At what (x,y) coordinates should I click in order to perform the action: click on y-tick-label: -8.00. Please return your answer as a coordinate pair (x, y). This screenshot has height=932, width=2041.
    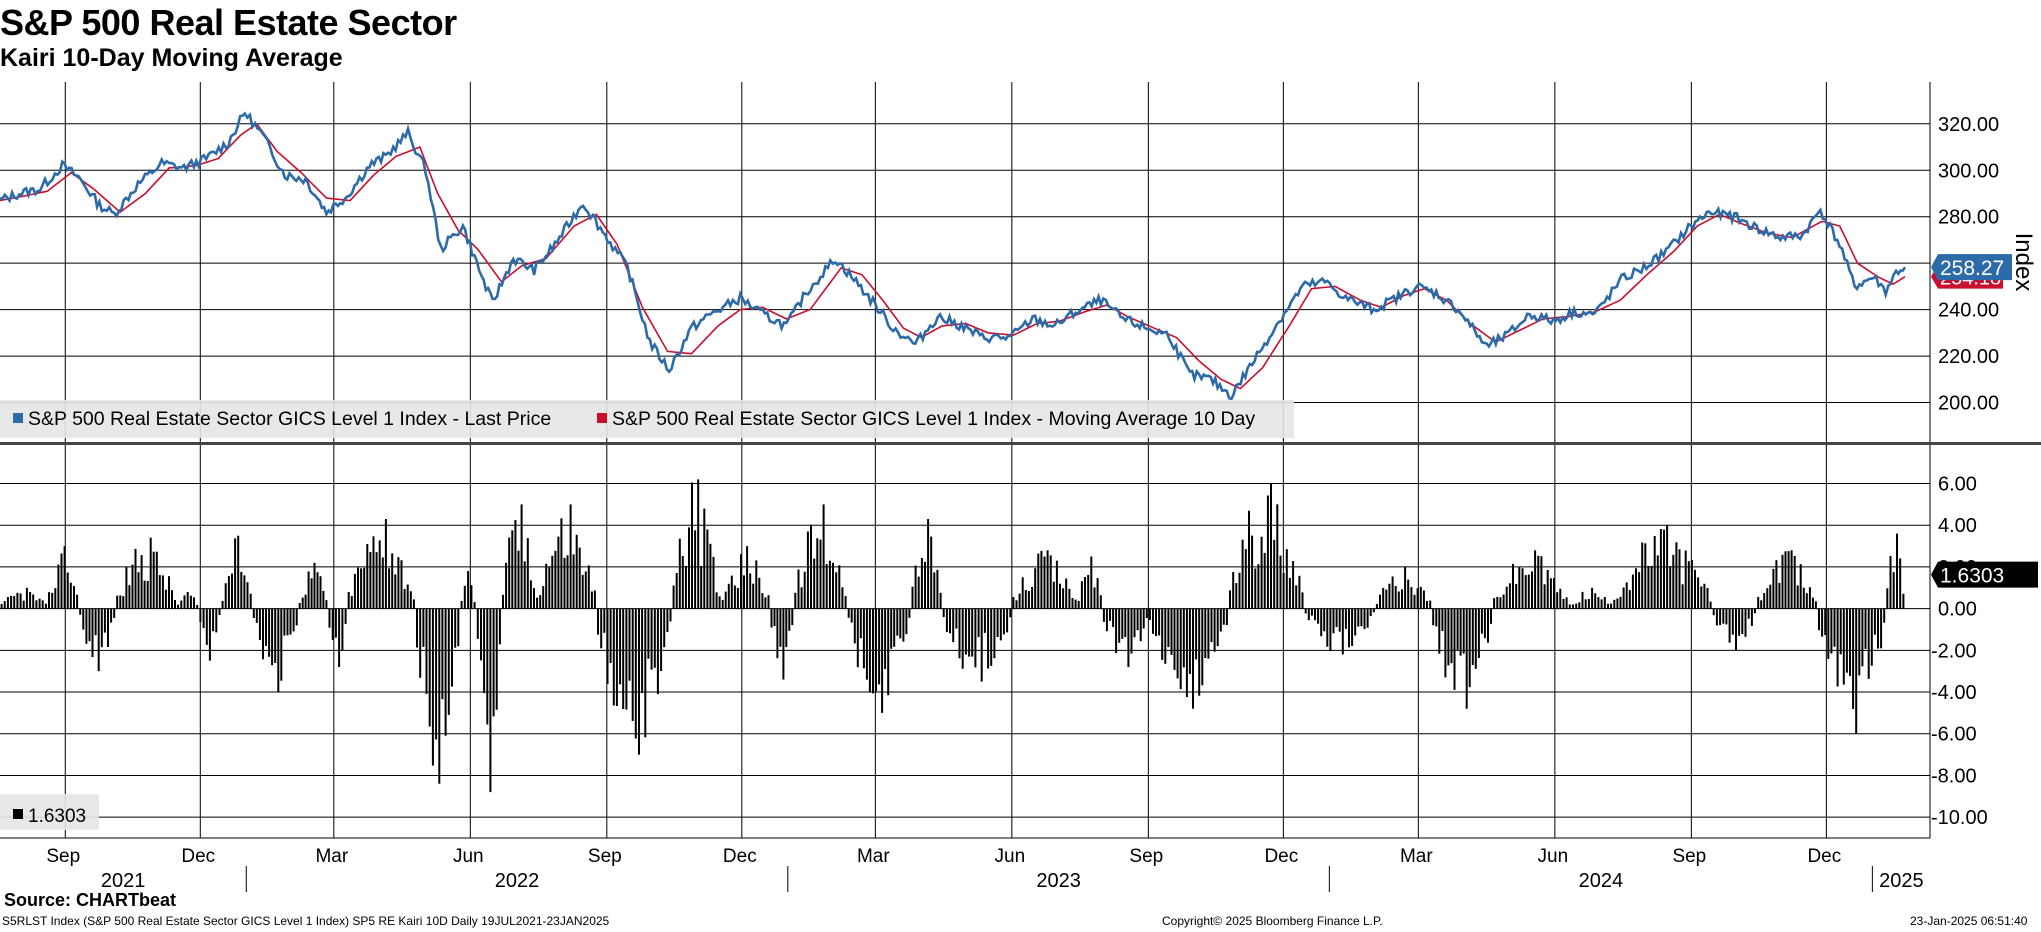
    Looking at the image, I should click on (1954, 776).